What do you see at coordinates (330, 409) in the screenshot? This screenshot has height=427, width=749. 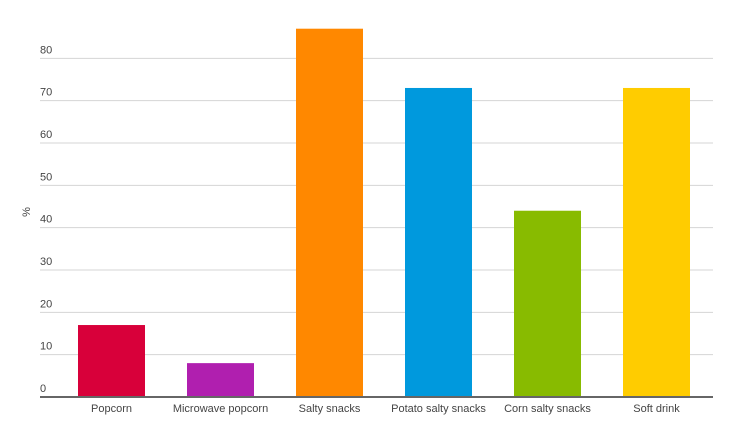 I see `x-tick-label: Salty snacks` at bounding box center [330, 409].